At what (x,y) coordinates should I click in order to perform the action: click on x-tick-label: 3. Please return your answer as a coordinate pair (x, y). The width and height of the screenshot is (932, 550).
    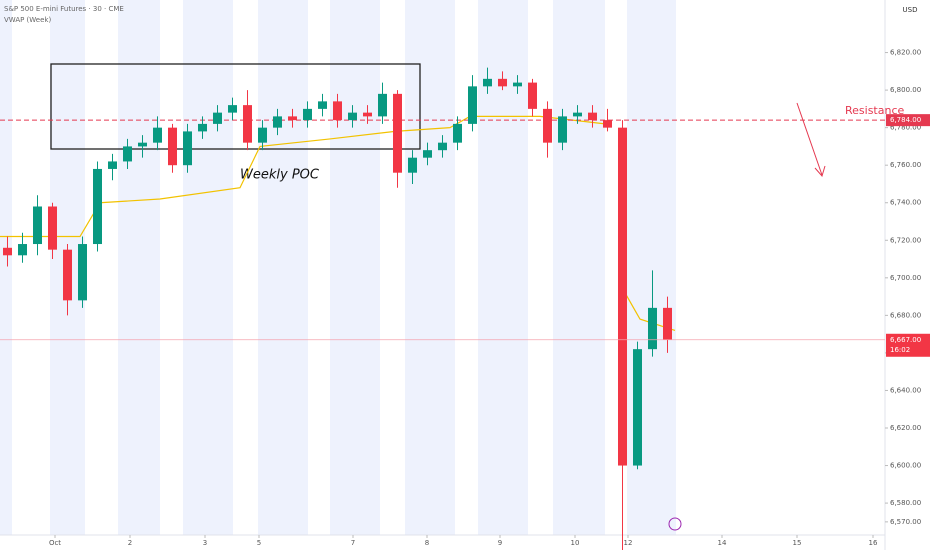
    Looking at the image, I should click on (205, 543).